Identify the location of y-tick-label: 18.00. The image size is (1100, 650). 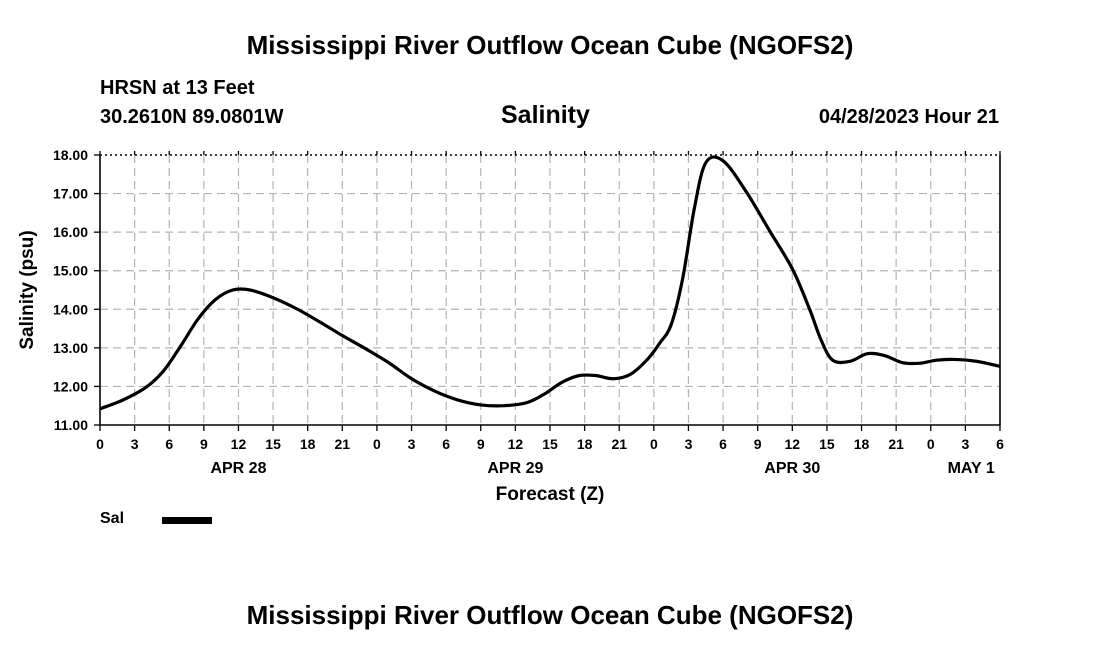
(70, 155).